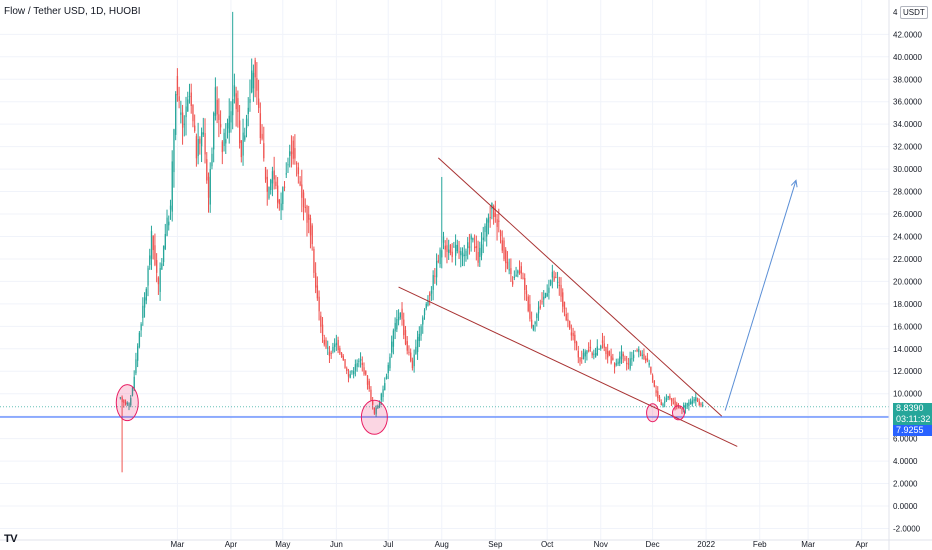 Image resolution: width=932 pixels, height=550 pixels. Describe the element at coordinates (907, 57) in the screenshot. I see `price-tick-label: 40.0000` at that location.